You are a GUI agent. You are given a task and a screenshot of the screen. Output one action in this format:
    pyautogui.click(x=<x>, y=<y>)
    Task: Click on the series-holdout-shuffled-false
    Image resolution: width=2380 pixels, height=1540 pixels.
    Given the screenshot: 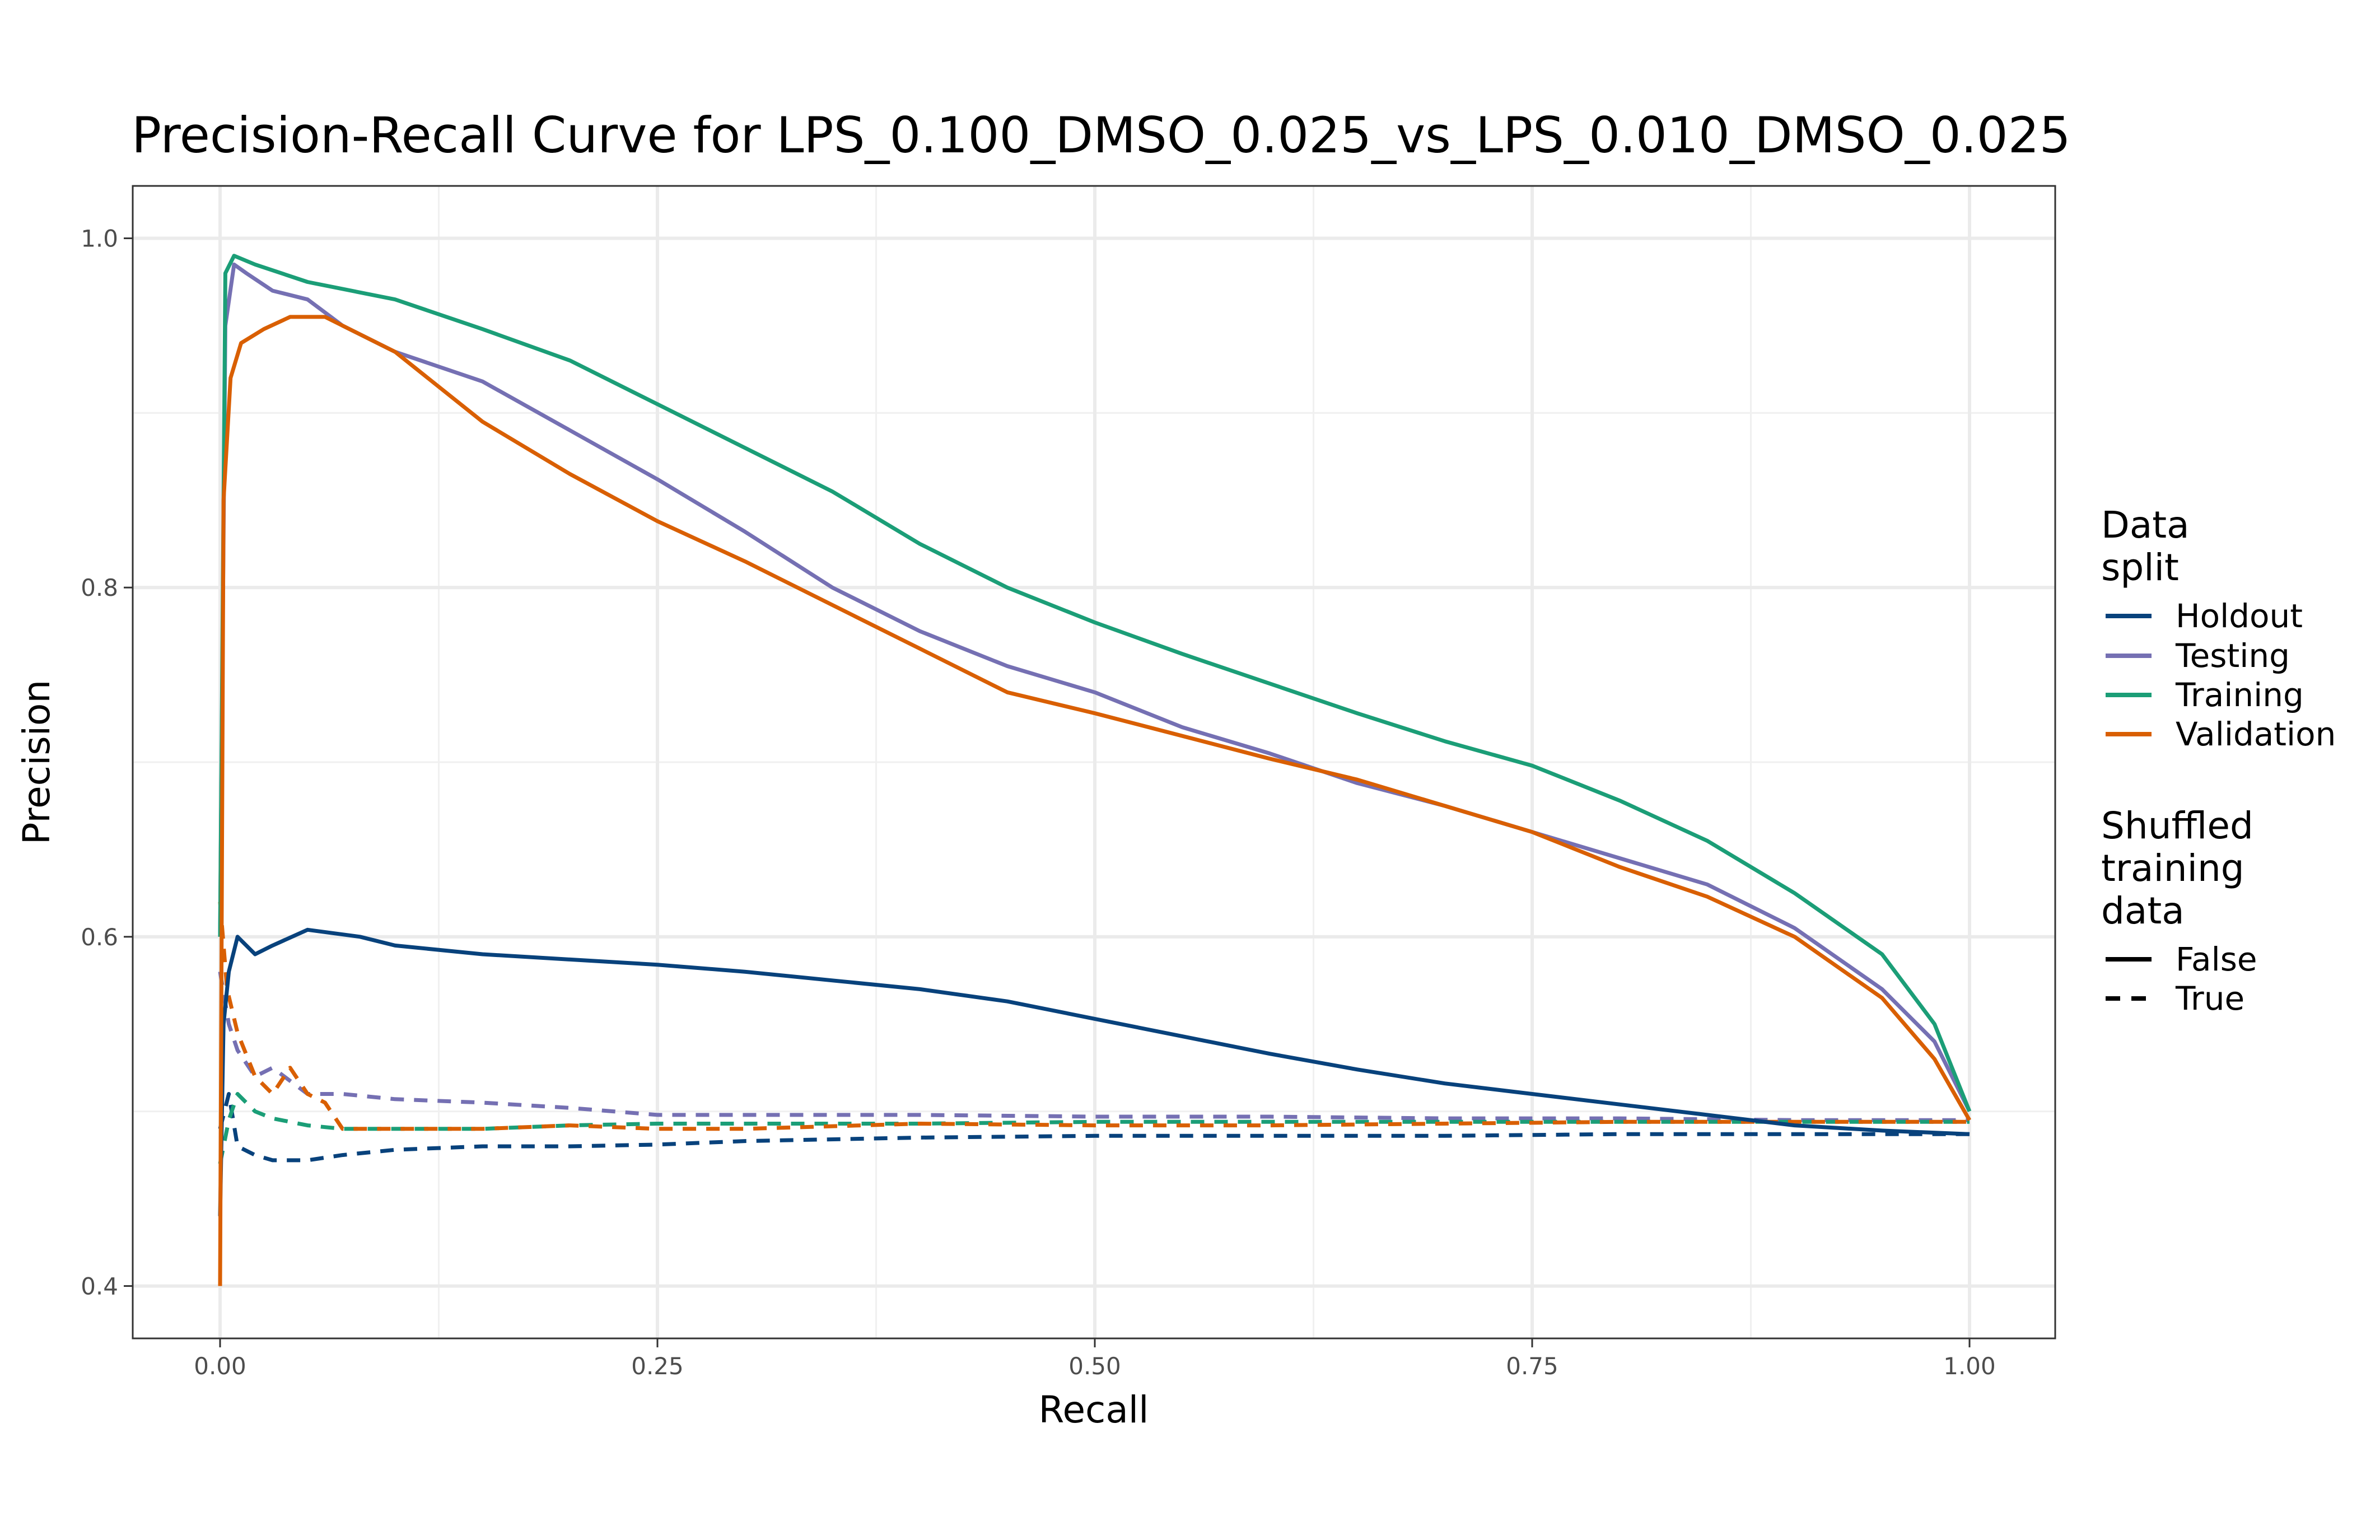 What is the action you would take?
    pyautogui.click(x=1094, y=1072)
    